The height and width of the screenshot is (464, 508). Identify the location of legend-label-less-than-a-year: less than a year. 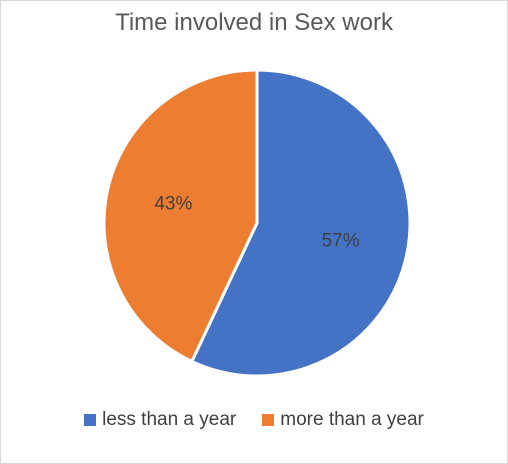
(169, 419).